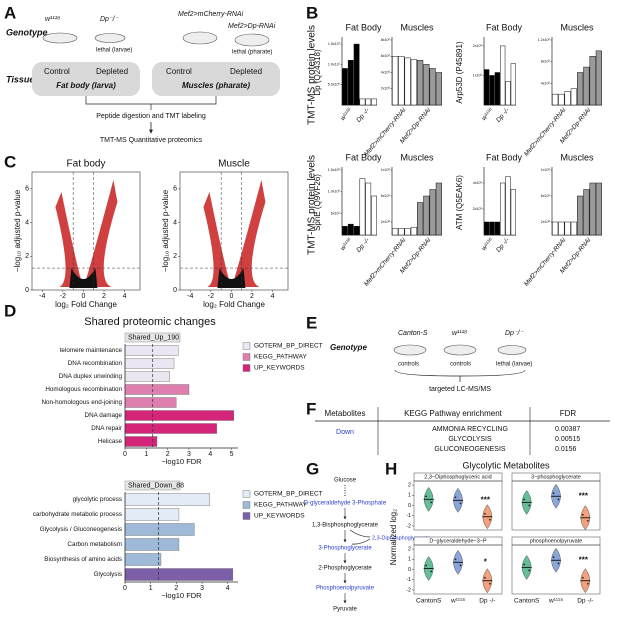 The image size is (617, 617). What do you see at coordinates (114, 51) in the screenshot?
I see `note: lethal (larvae)` at bounding box center [114, 51].